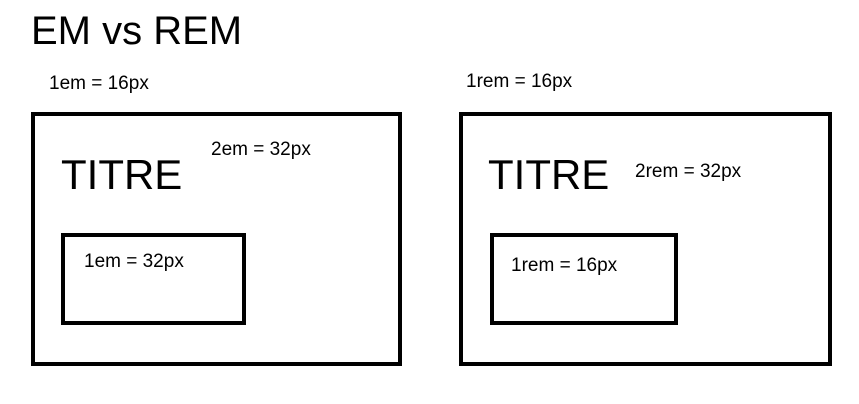  I want to click on em-inner-box: 1em = 32px, so click(153, 279).